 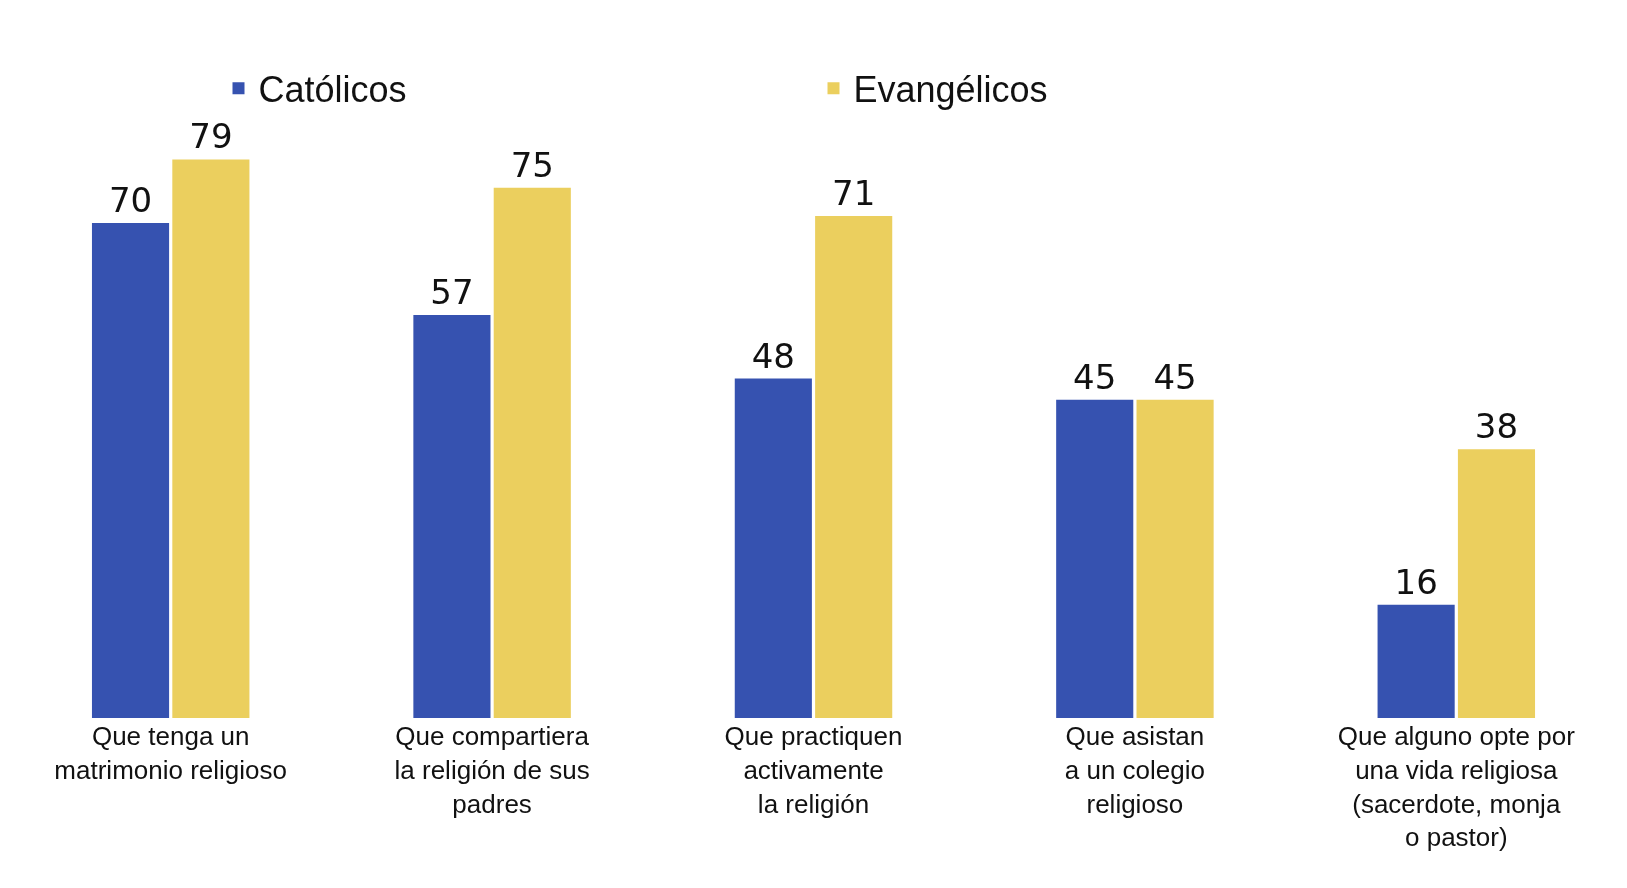 I want to click on data-label: 48, so click(x=773, y=355).